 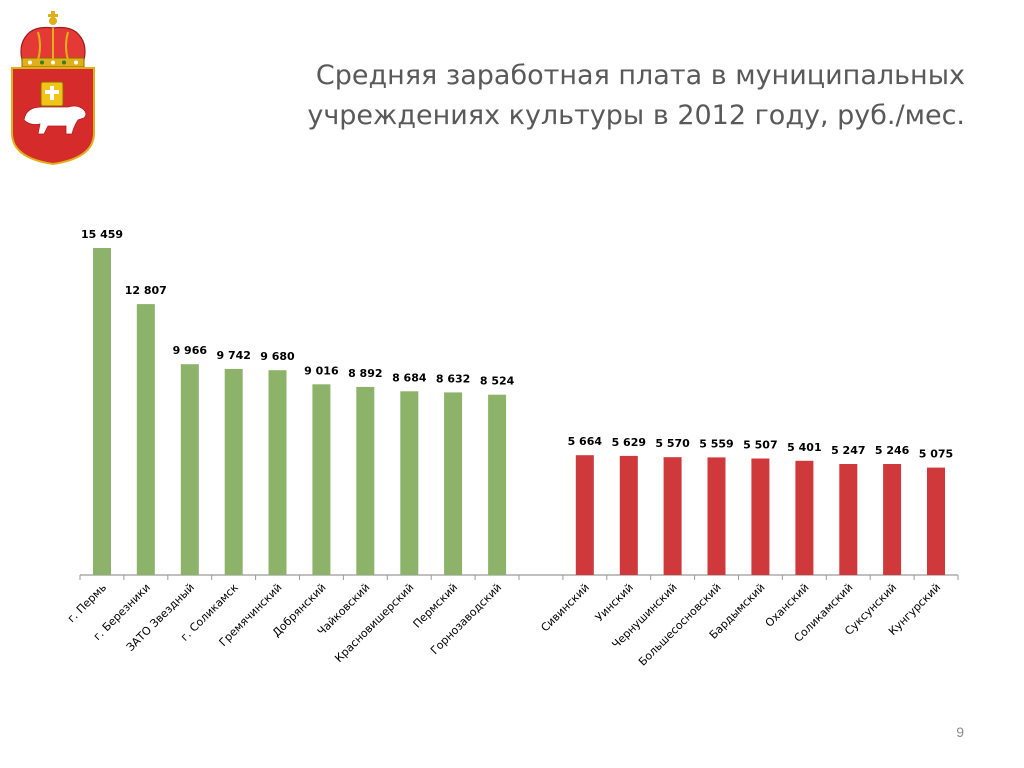 I want to click on bar-value-label: 8 684, so click(x=409, y=377).